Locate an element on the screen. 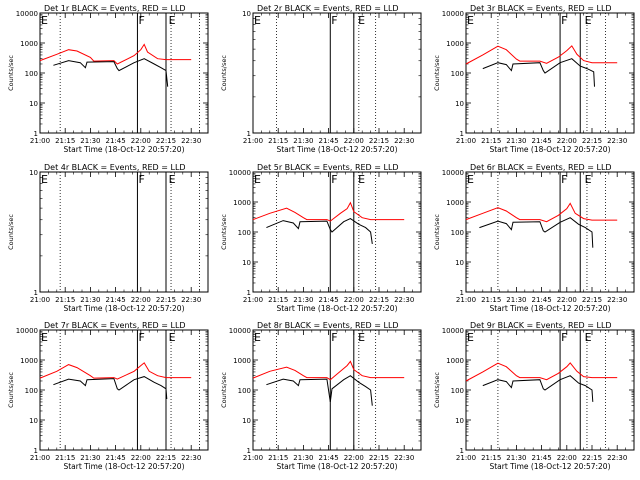 Image resolution: width=640 pixels, height=480 pixels. panel-title: Det 9r BLACK = Events, RED = LLD is located at coordinates (541, 325).